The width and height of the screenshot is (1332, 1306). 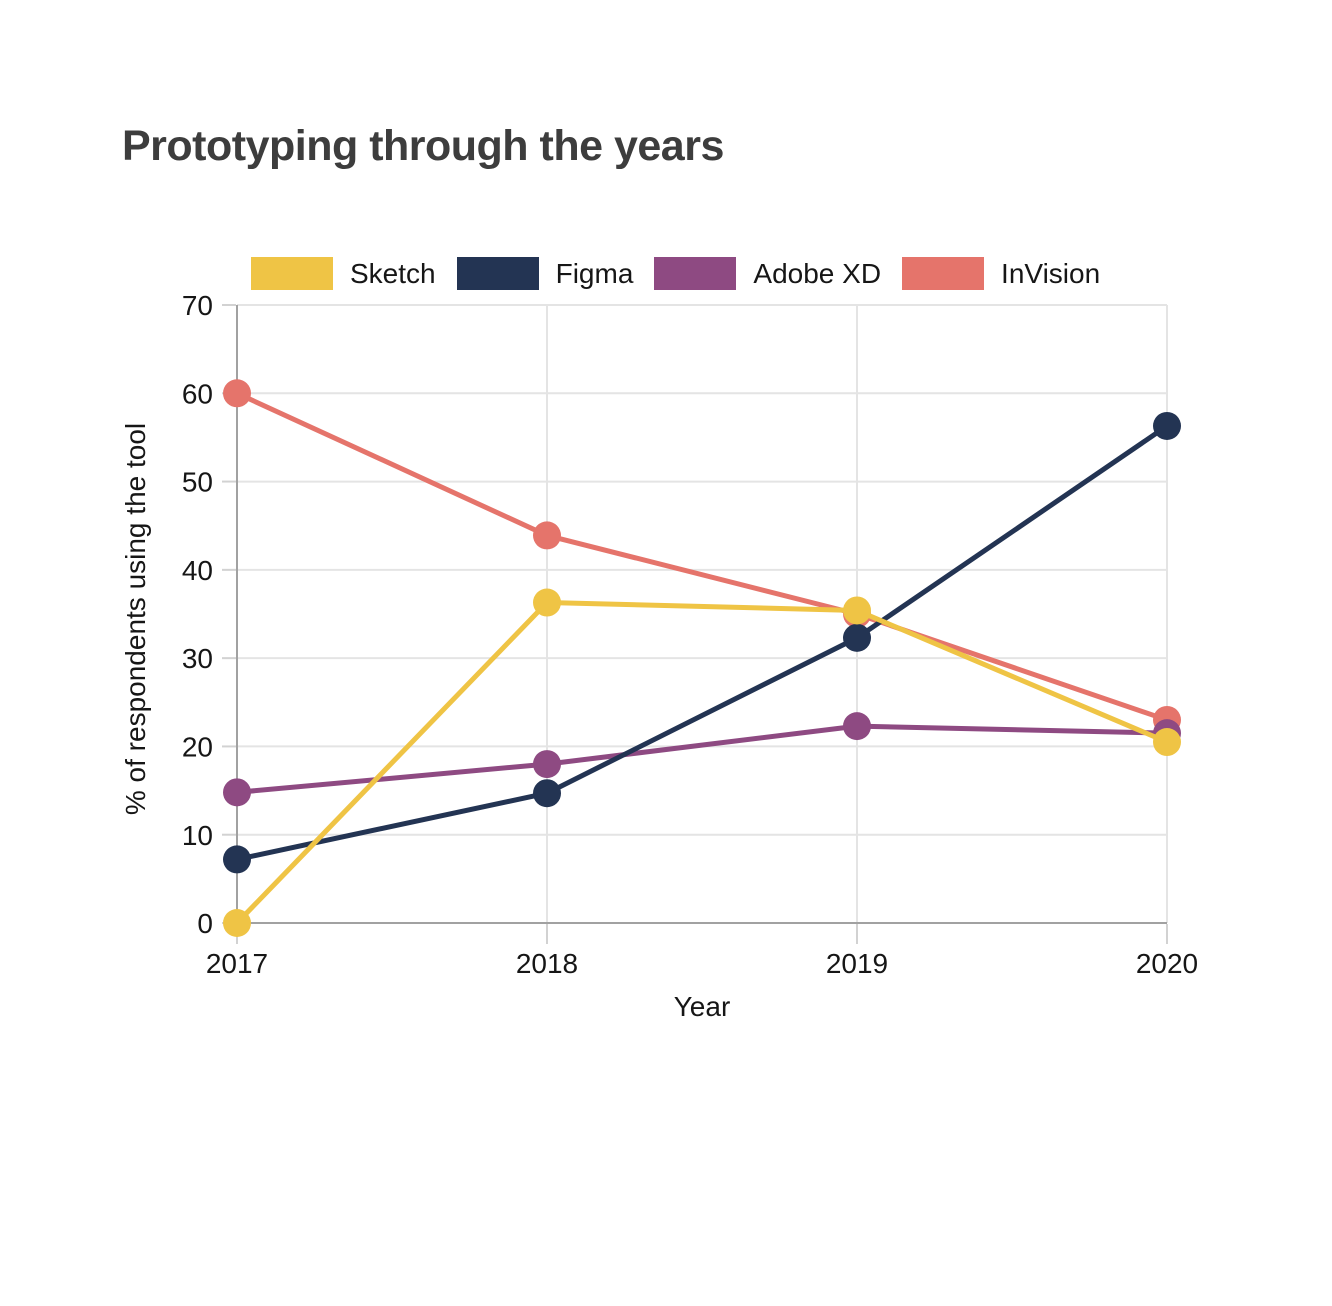 I want to click on chart-legend: Sketch Figma Adobe XD InVision, so click(x=675, y=273).